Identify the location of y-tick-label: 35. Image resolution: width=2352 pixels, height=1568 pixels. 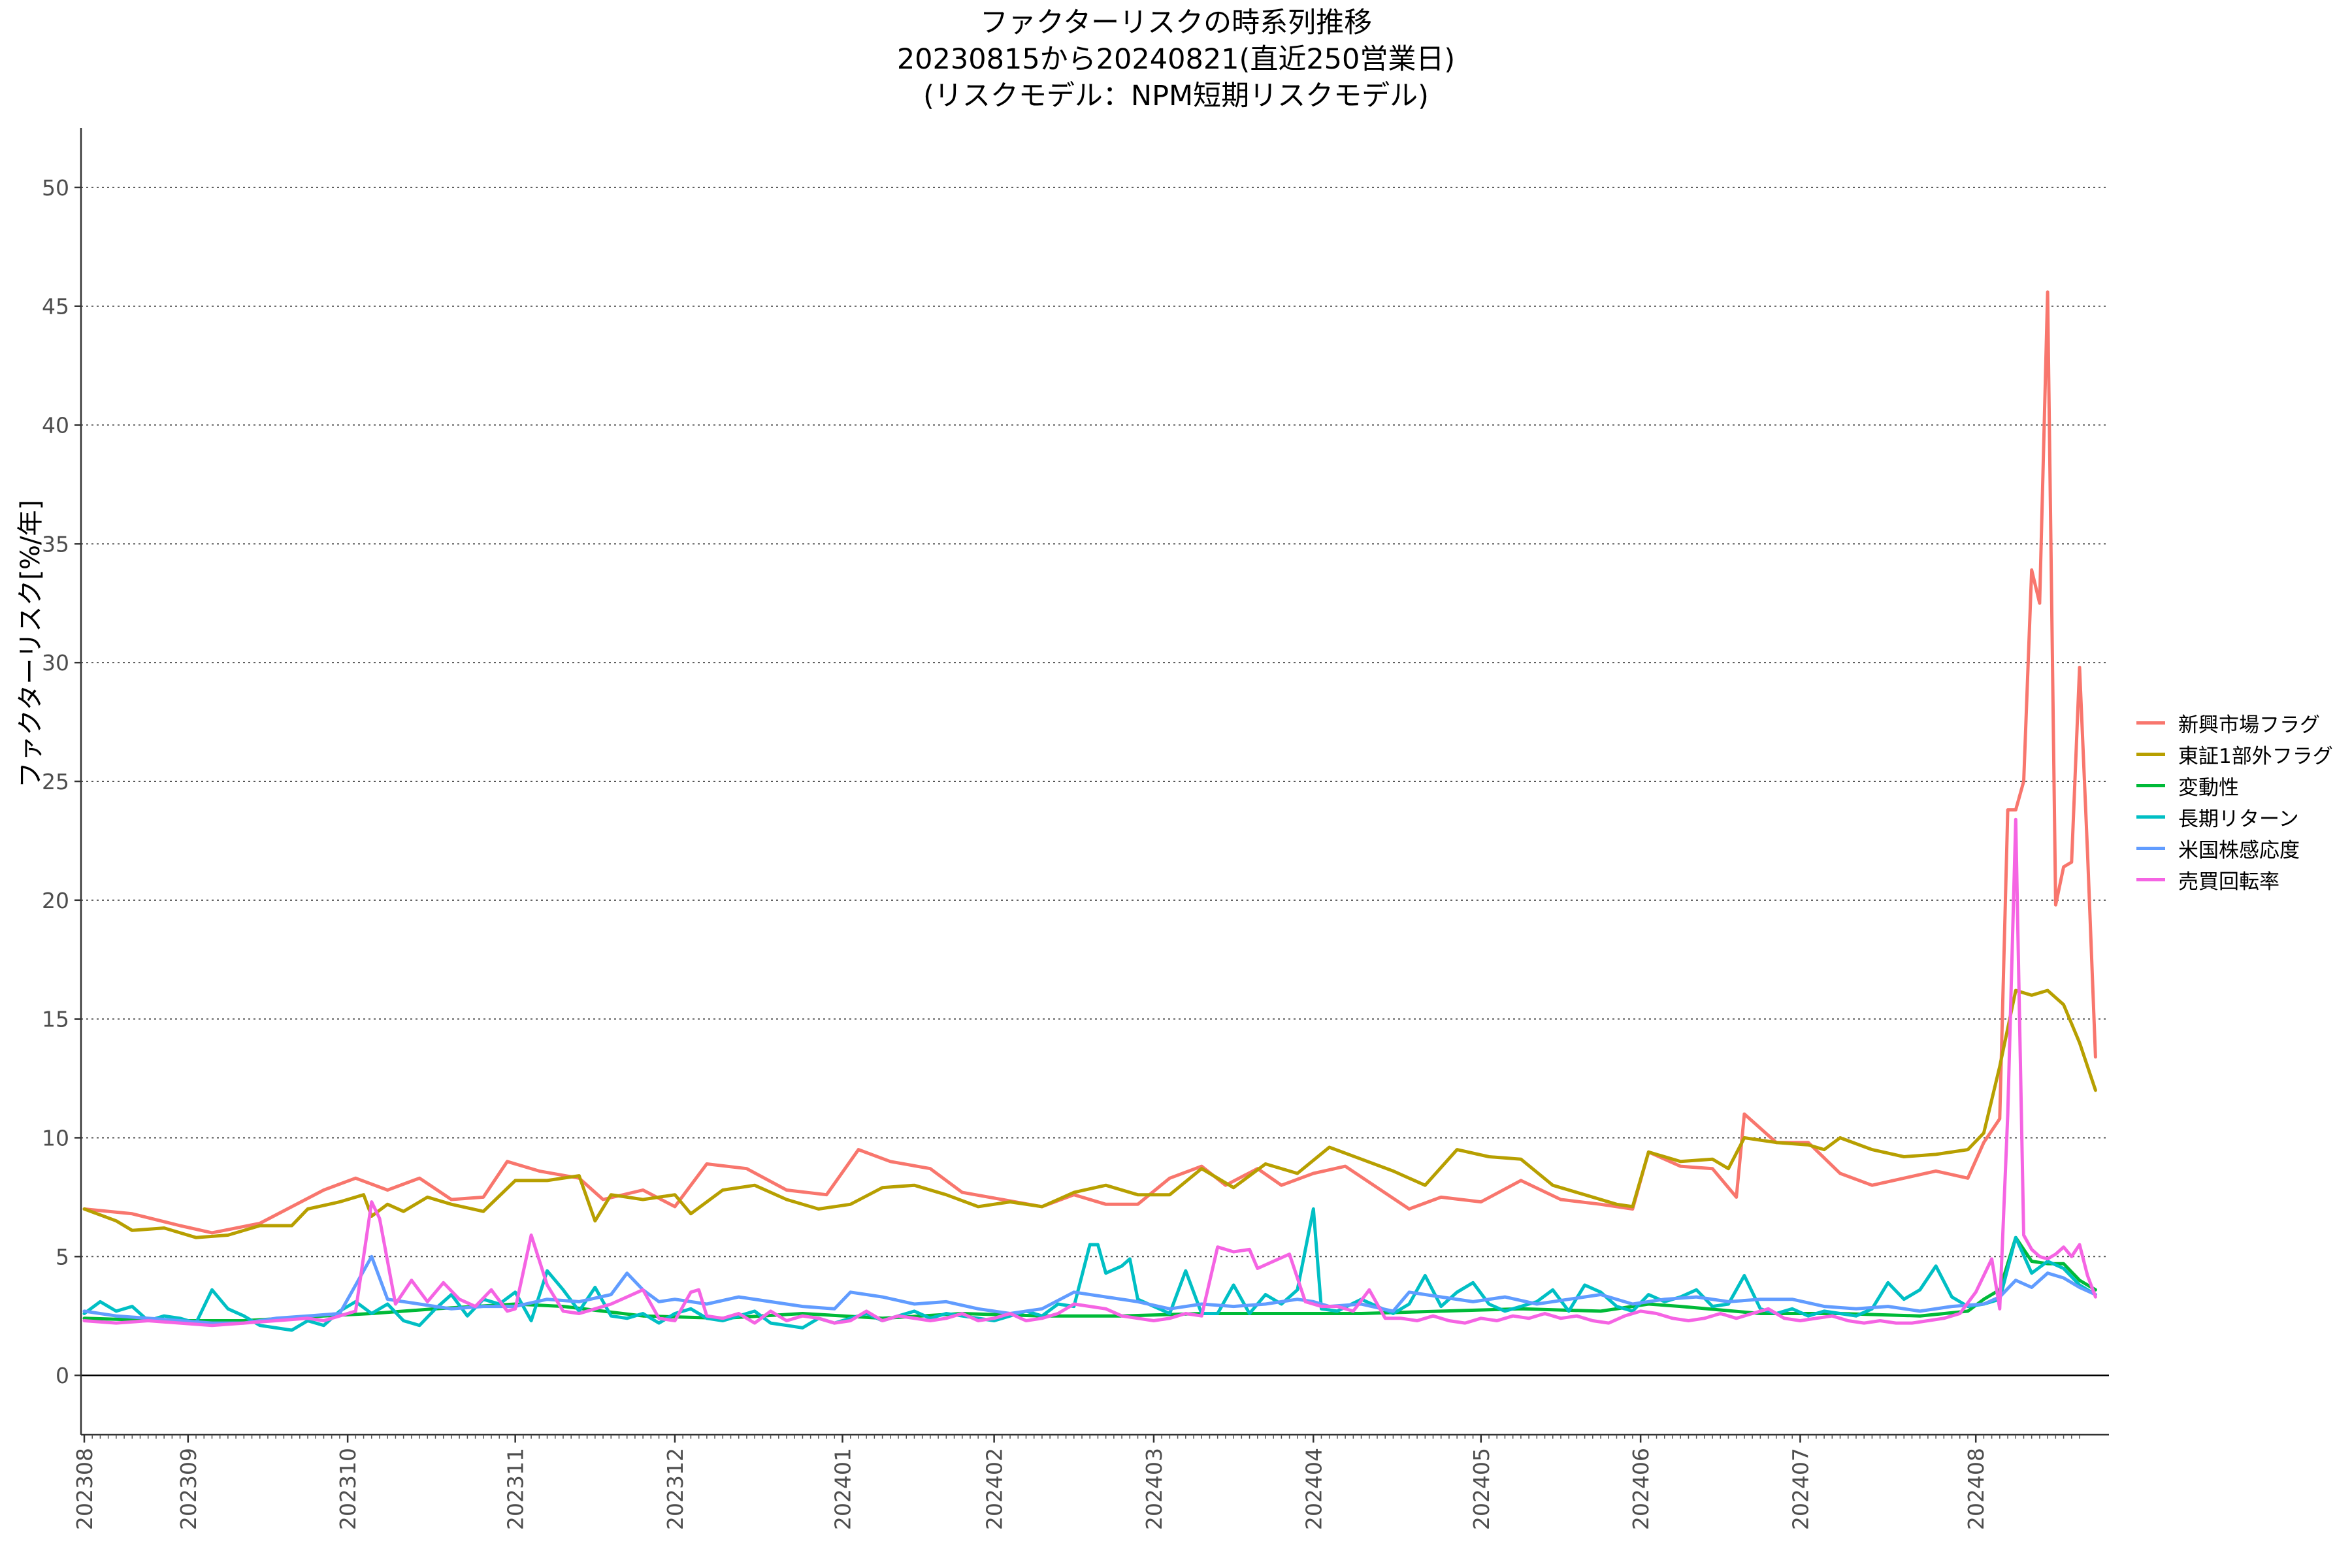
(55, 544).